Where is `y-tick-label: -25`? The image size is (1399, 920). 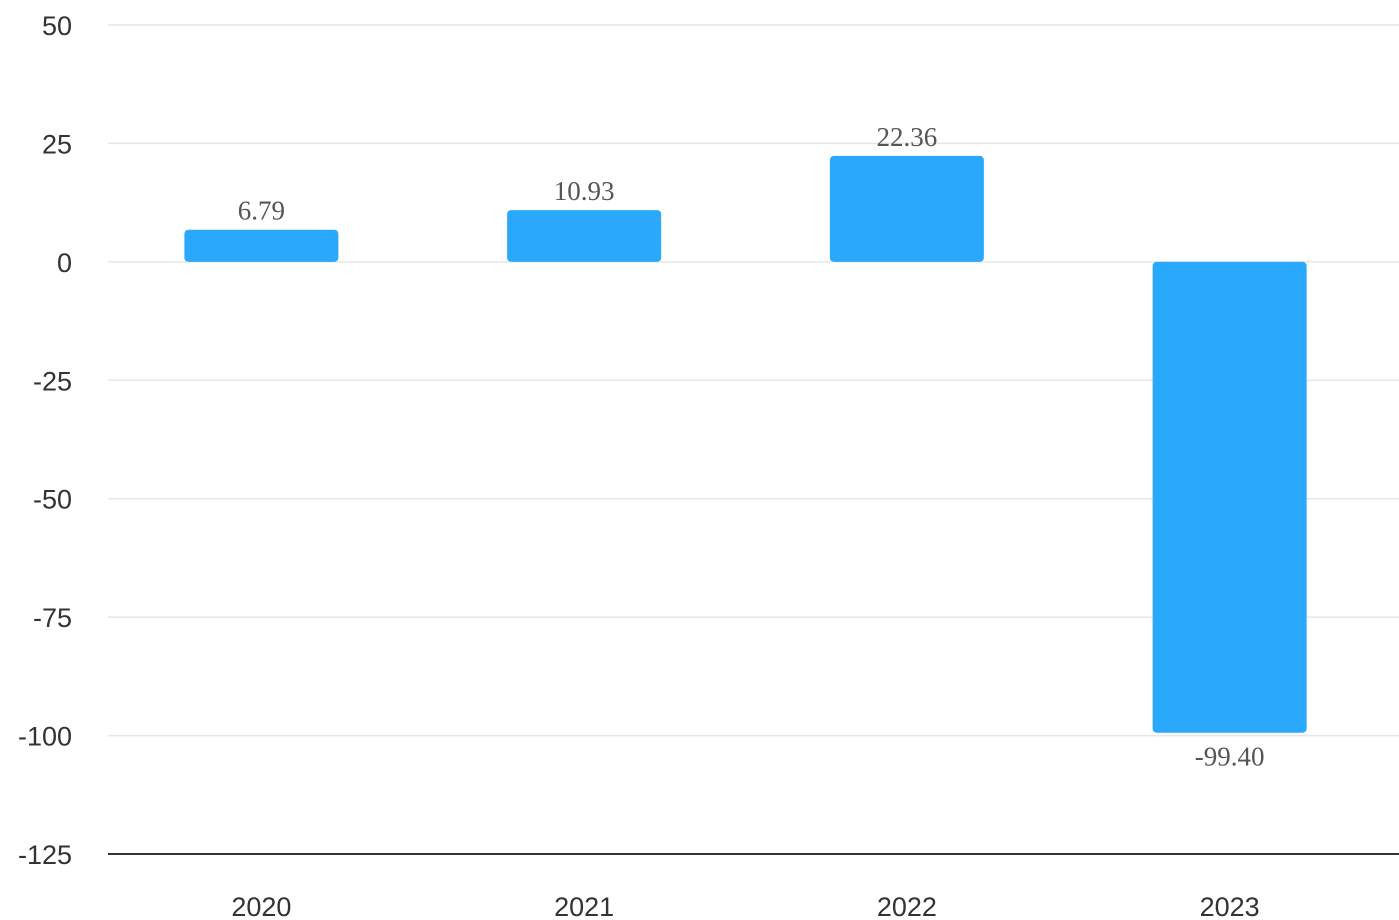
y-tick-label: -25 is located at coordinates (52, 381).